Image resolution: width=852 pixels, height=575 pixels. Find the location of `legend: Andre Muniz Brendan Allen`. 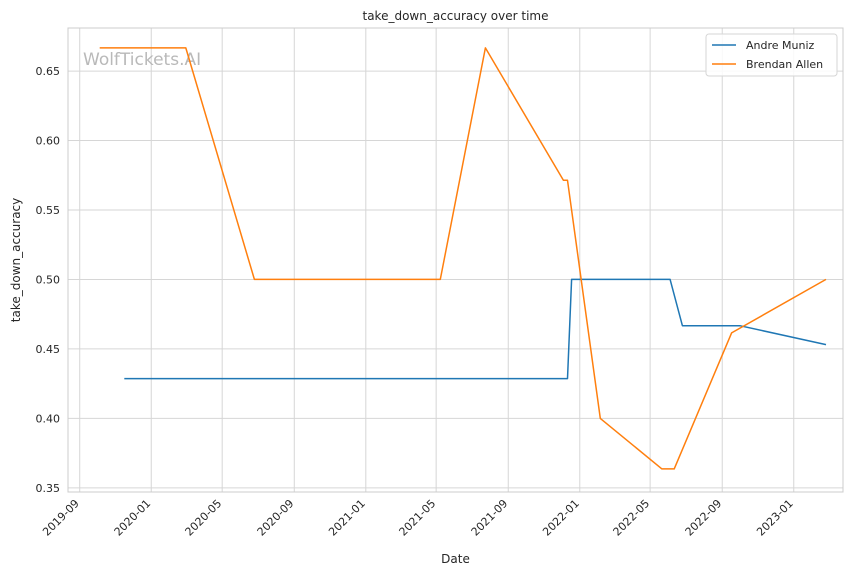

legend: Andre Muniz Brendan Allen is located at coordinates (771, 55).